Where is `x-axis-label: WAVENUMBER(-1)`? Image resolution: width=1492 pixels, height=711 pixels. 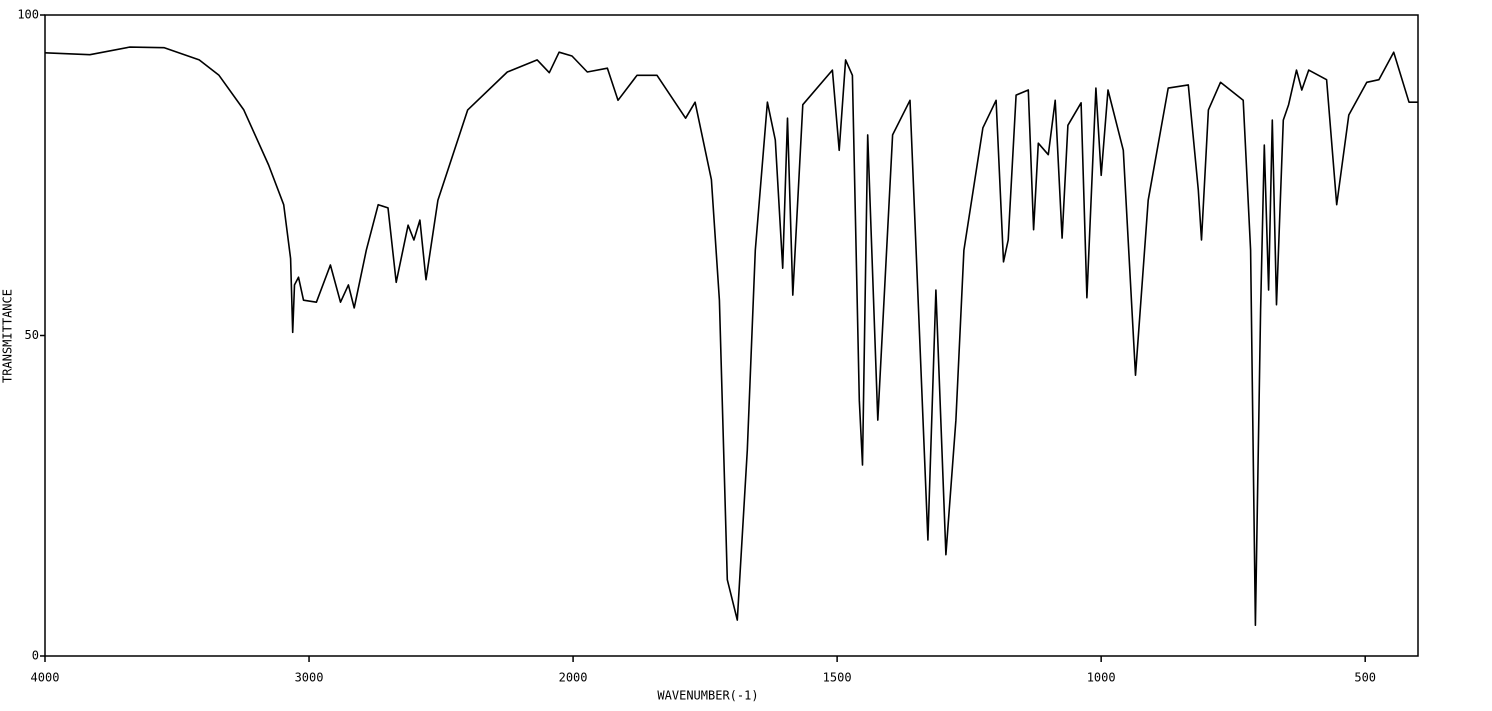
x-axis-label: WAVENUMBER(-1) is located at coordinates (707, 696).